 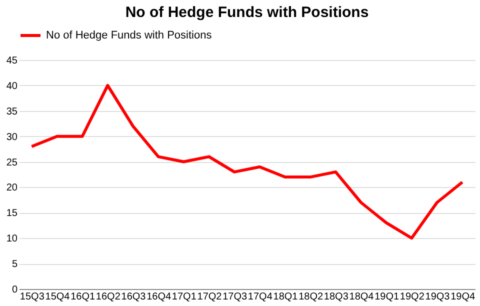 I want to click on x-tick-label: 17Q1, so click(x=184, y=297).